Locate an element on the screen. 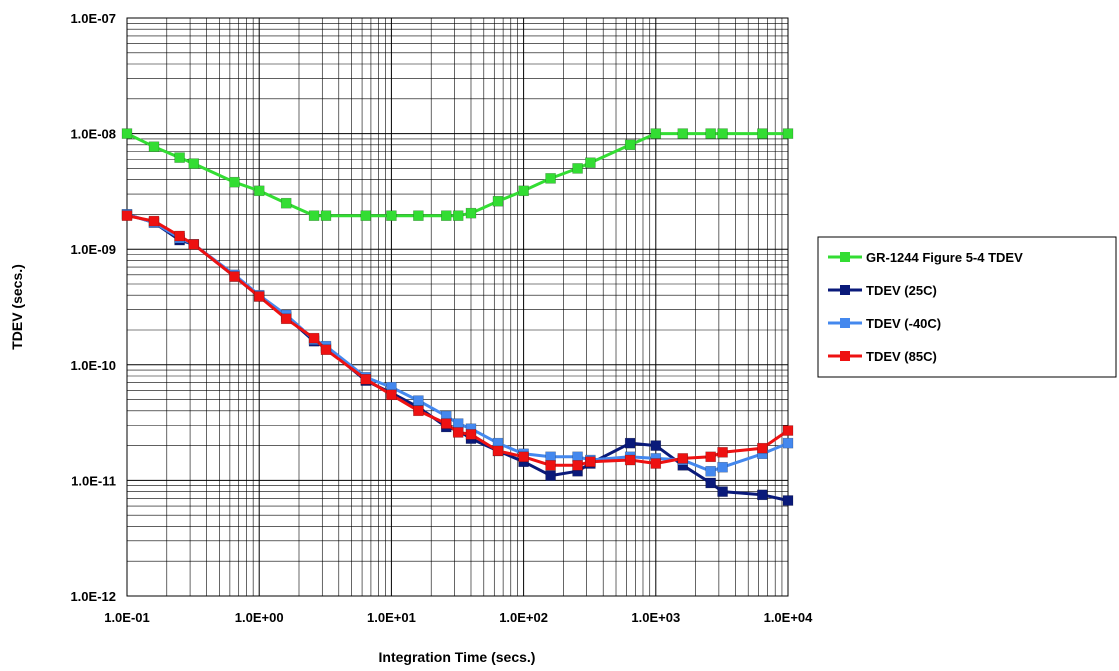 This screenshot has height=671, width=1119. series-line is located at coordinates (457, 175).